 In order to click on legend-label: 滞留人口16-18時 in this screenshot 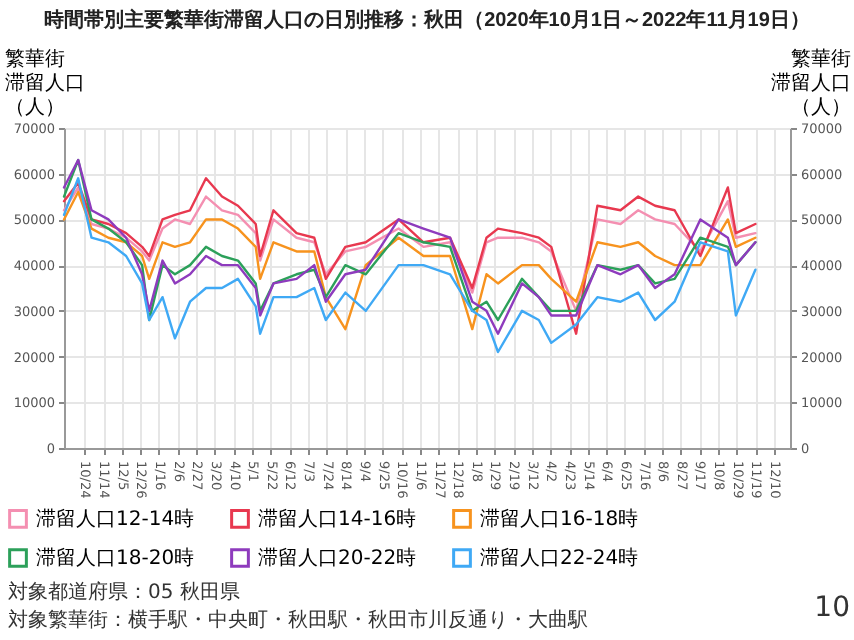, I will do `click(559, 518)`.